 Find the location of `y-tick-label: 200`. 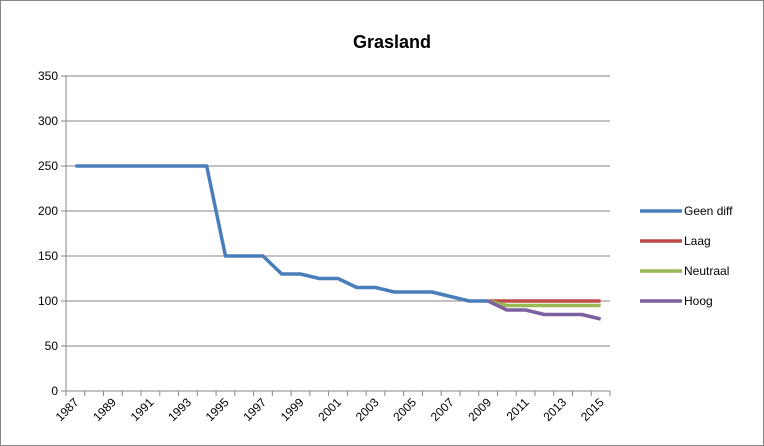

y-tick-label: 200 is located at coordinates (48, 211).